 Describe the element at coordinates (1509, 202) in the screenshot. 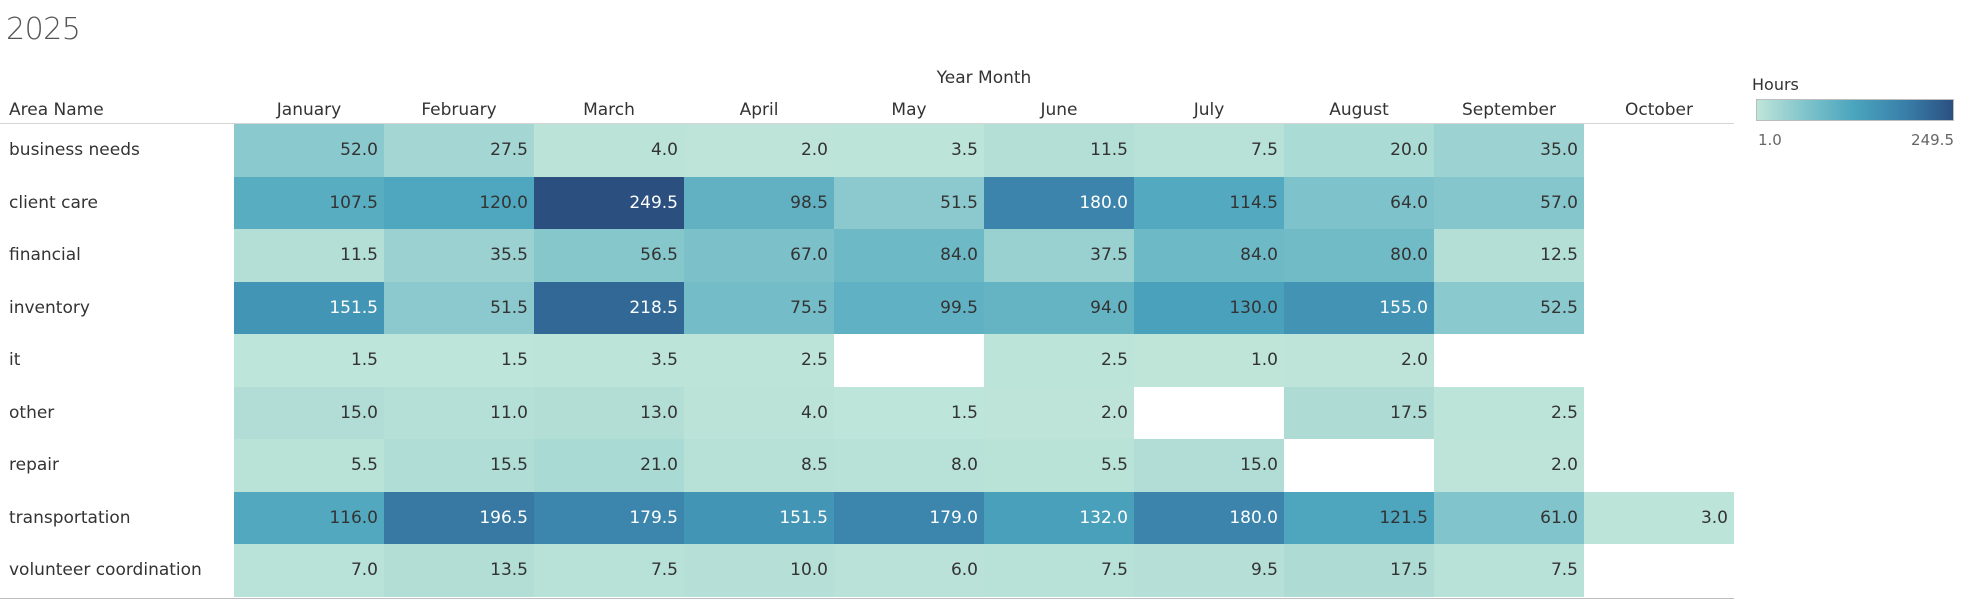

I see `heatmap-cell: 57.0` at that location.